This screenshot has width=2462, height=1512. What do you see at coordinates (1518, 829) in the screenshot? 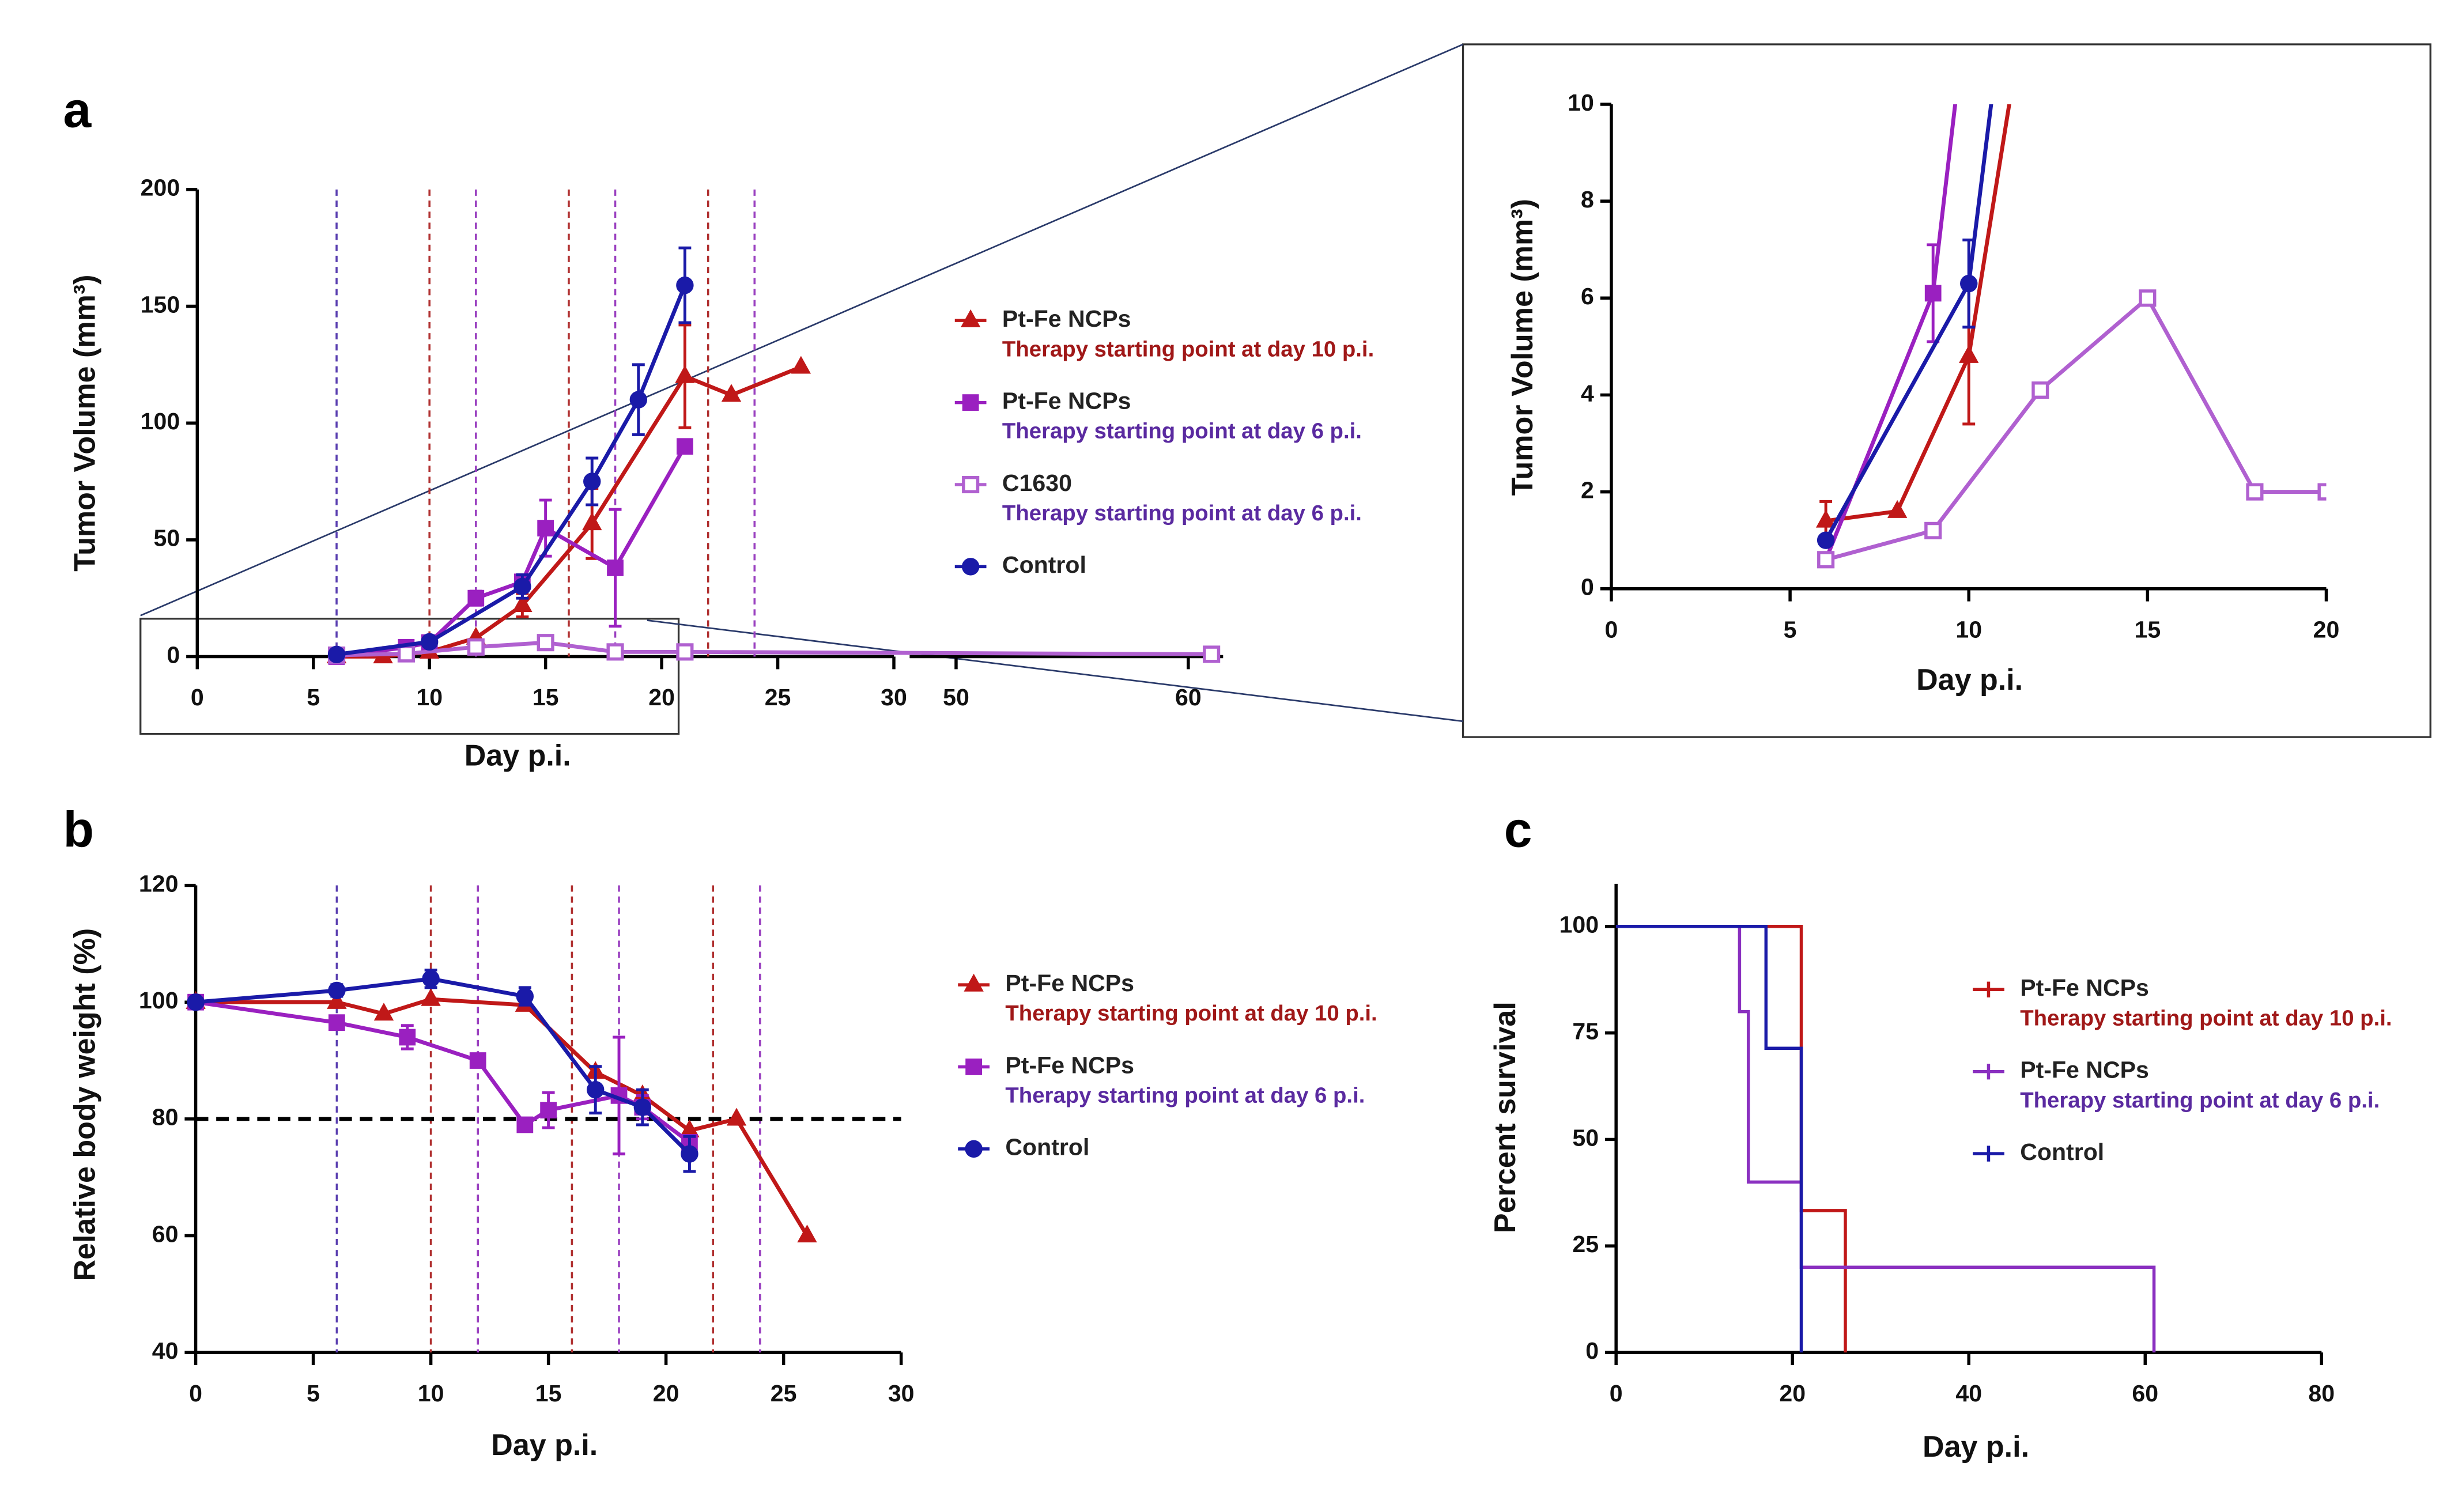
I see `panel-label: c` at bounding box center [1518, 829].